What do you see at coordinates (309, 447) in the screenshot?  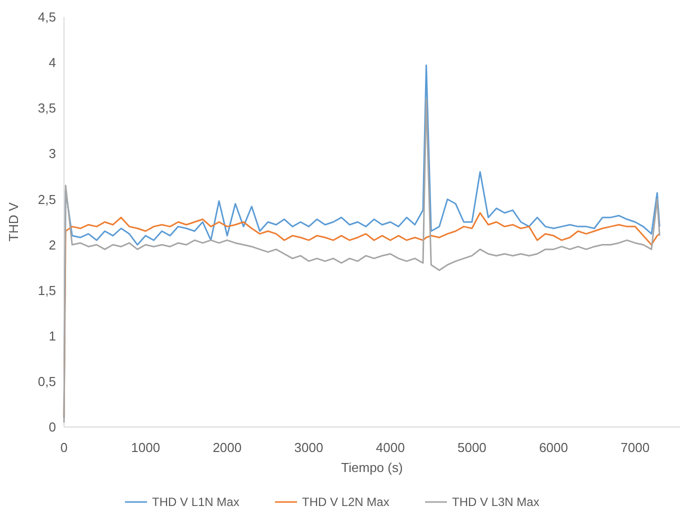 I see `x-tick-label: 3000` at bounding box center [309, 447].